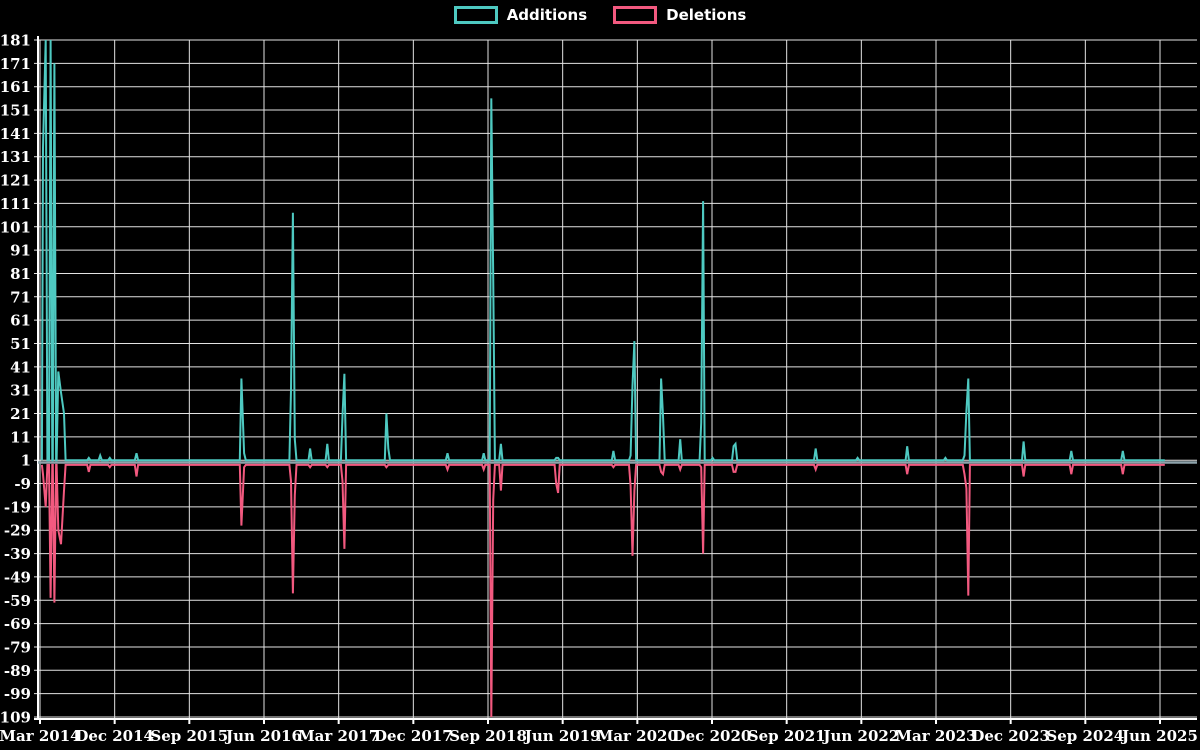  I want to click on additions-legend-swatch, so click(475, 15).